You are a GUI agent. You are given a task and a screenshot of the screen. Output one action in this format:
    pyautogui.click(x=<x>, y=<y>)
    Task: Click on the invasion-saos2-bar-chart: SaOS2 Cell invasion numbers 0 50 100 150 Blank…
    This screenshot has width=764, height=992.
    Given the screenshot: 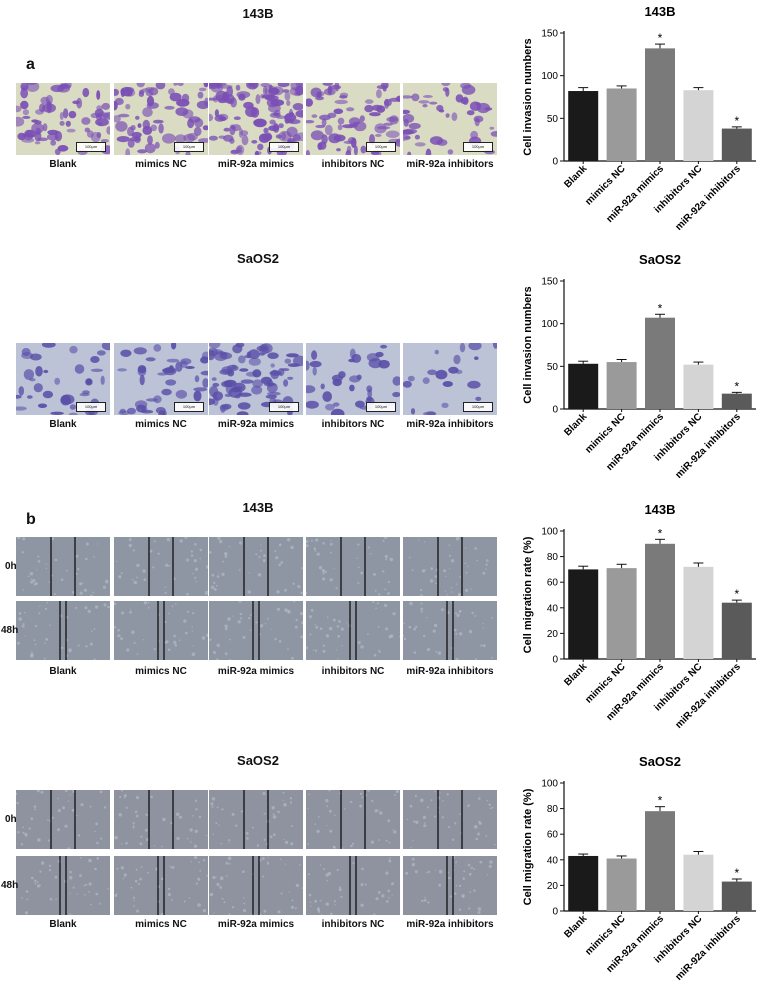 What is the action you would take?
    pyautogui.click(x=639, y=366)
    